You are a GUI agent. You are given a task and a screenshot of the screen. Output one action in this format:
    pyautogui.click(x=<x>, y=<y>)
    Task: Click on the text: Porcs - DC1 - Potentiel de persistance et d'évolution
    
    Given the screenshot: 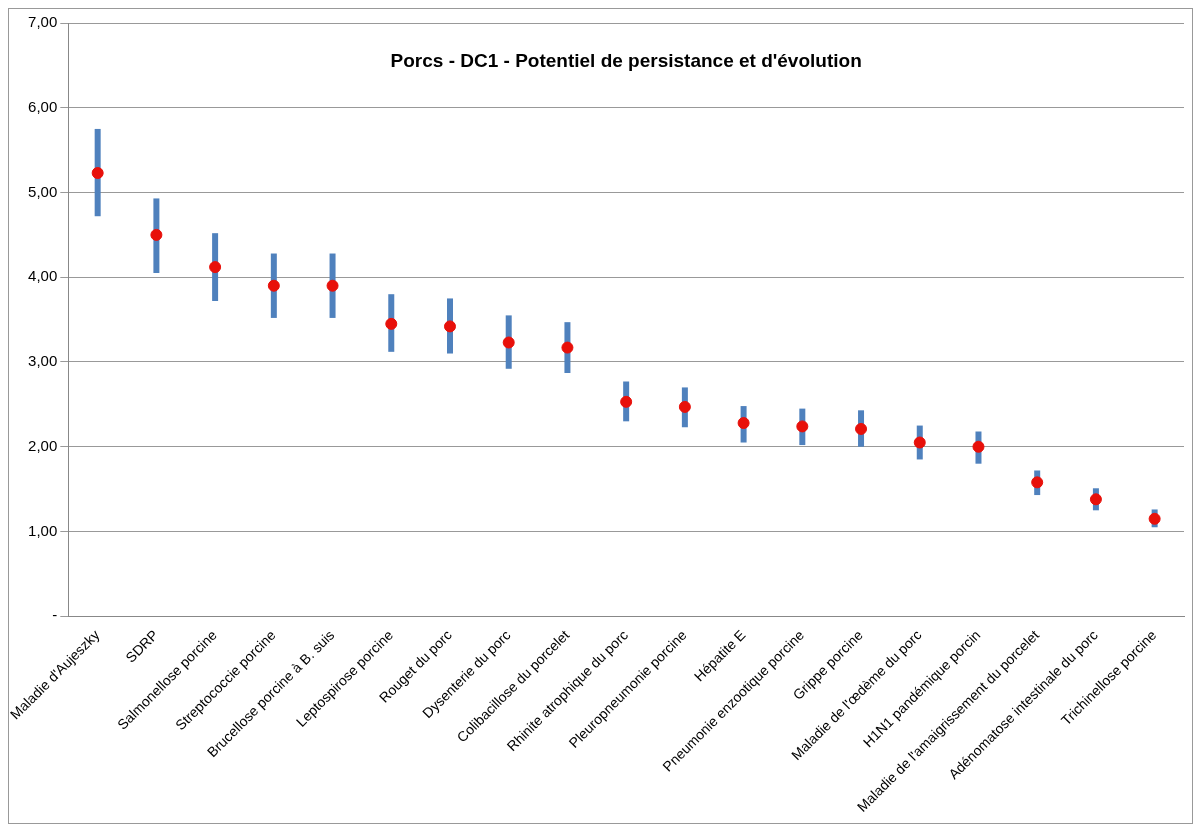 What is the action you would take?
    pyautogui.click(x=626, y=60)
    